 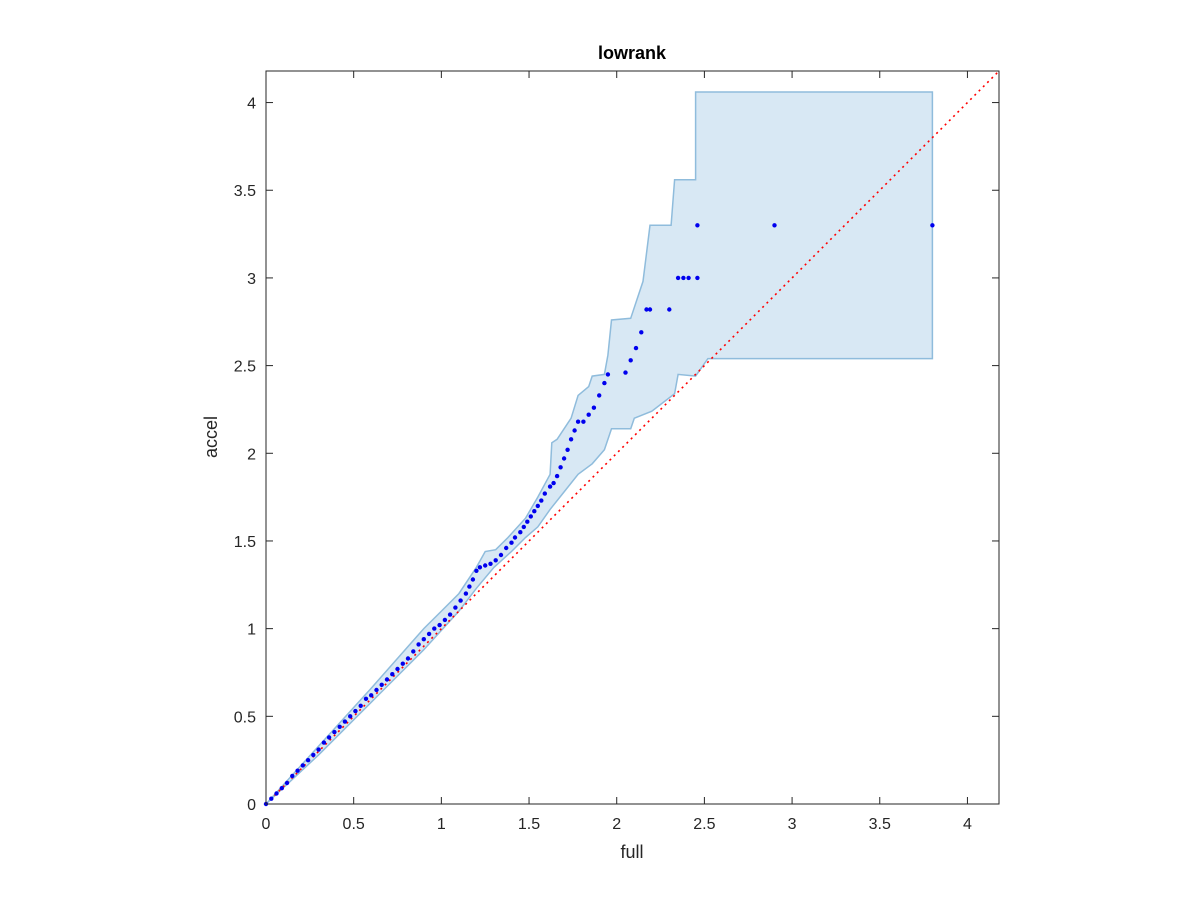 What do you see at coordinates (245, 542) in the screenshot?
I see `y-tick-label: 1.5` at bounding box center [245, 542].